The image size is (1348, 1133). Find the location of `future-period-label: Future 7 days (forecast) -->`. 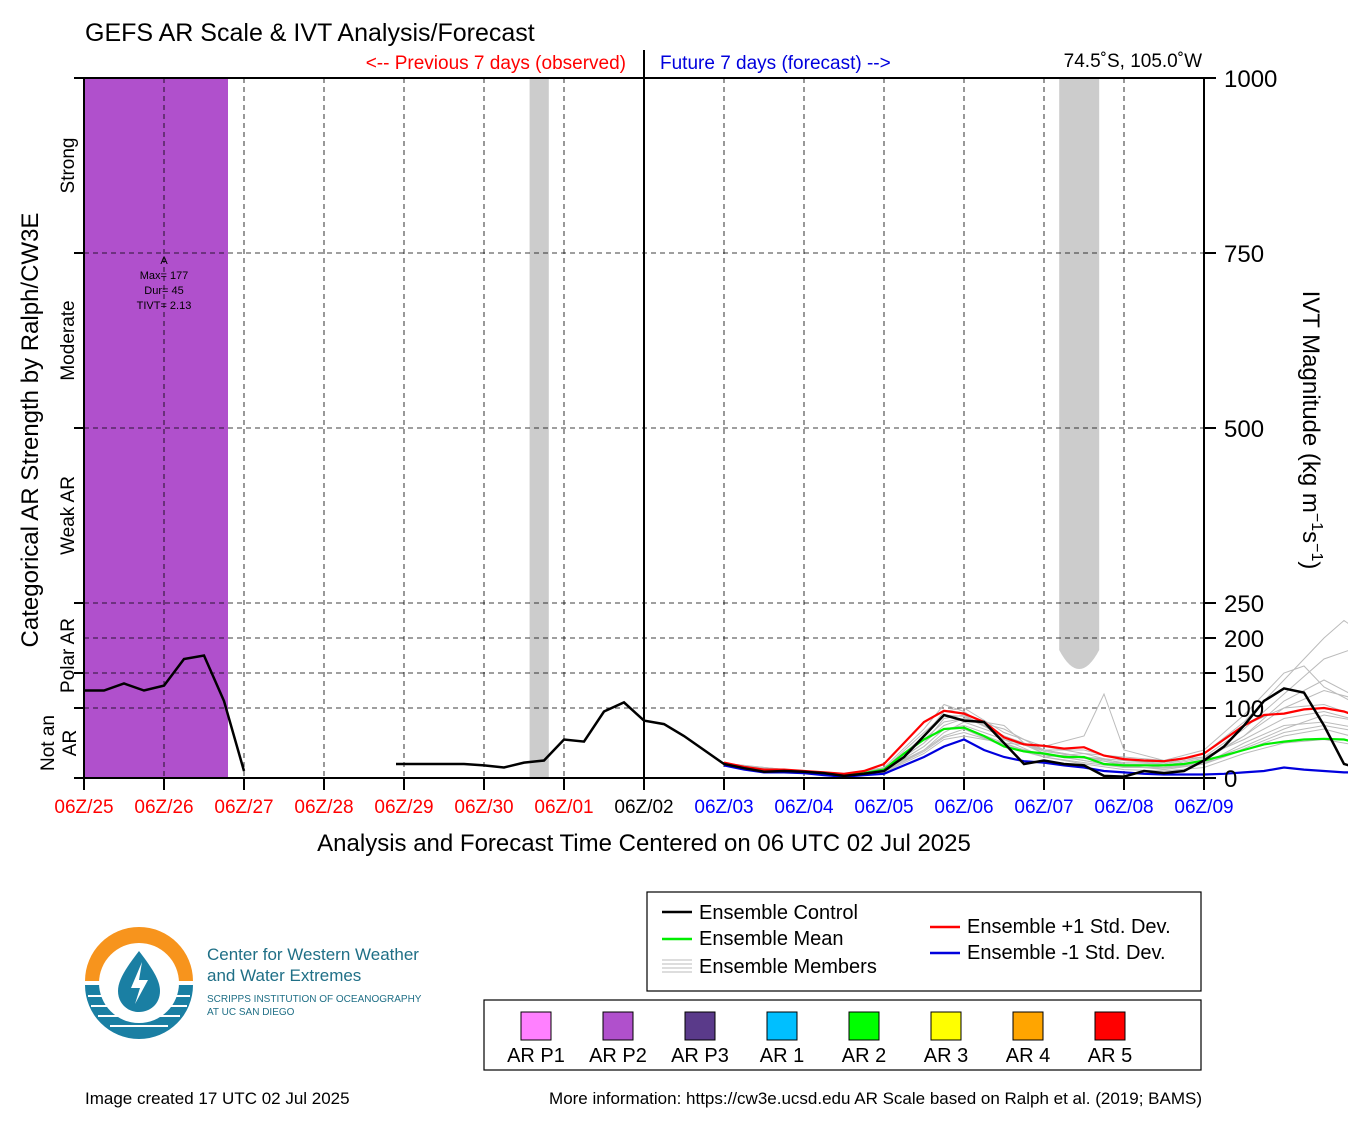

future-period-label: Future 7 days (forecast) --> is located at coordinates (775, 63).